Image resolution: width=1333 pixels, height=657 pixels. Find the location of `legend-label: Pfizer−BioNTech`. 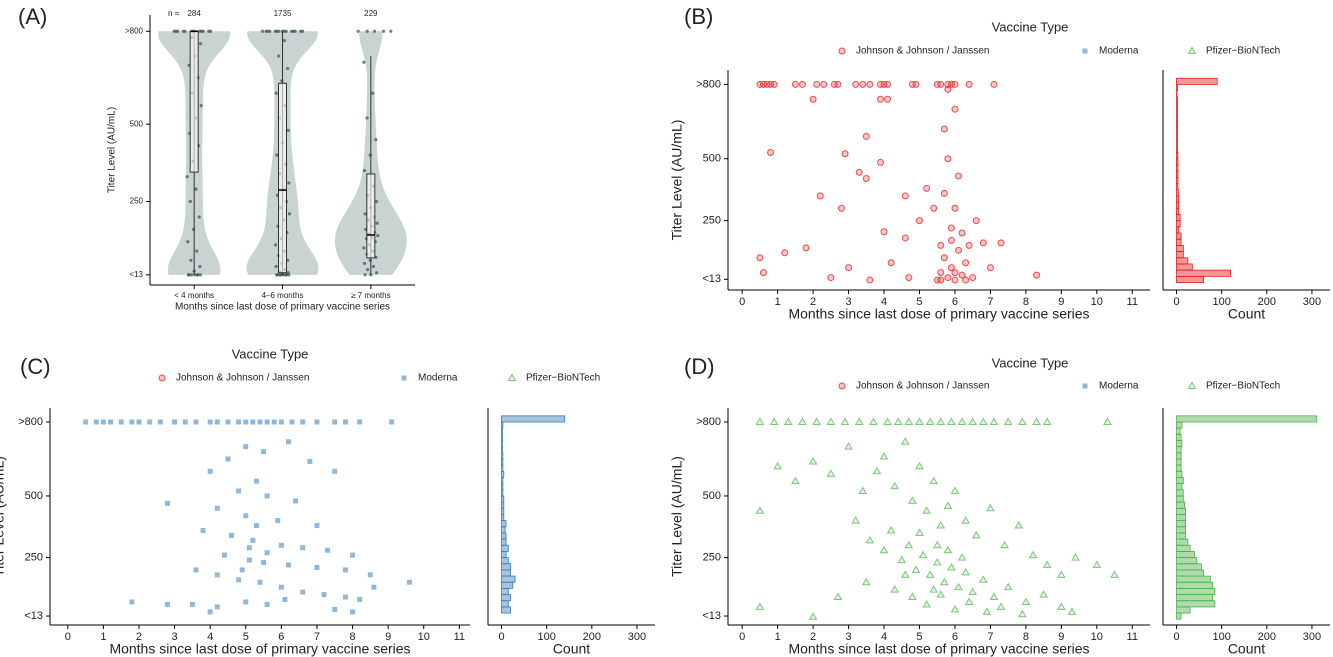

legend-label: Pfizer−BioNTech is located at coordinates (1243, 51).